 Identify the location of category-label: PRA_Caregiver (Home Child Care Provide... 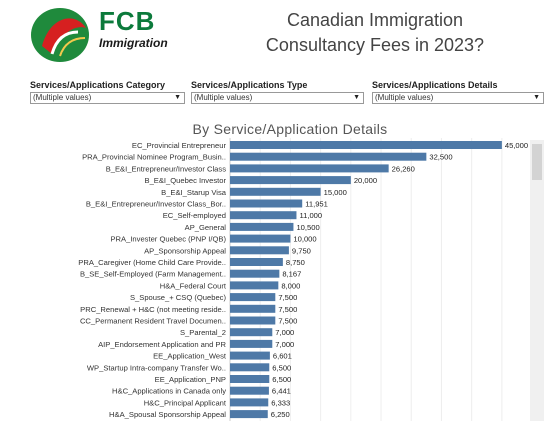
(152, 262).